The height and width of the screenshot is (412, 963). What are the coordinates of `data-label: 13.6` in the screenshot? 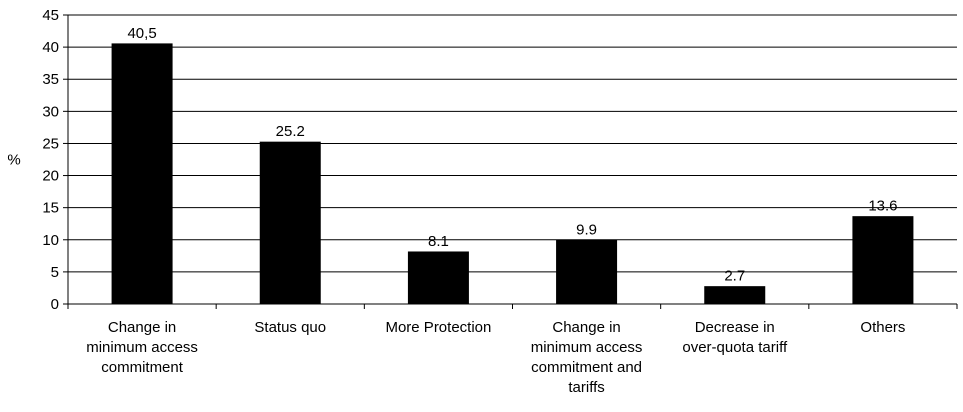 It's located at (882, 206).